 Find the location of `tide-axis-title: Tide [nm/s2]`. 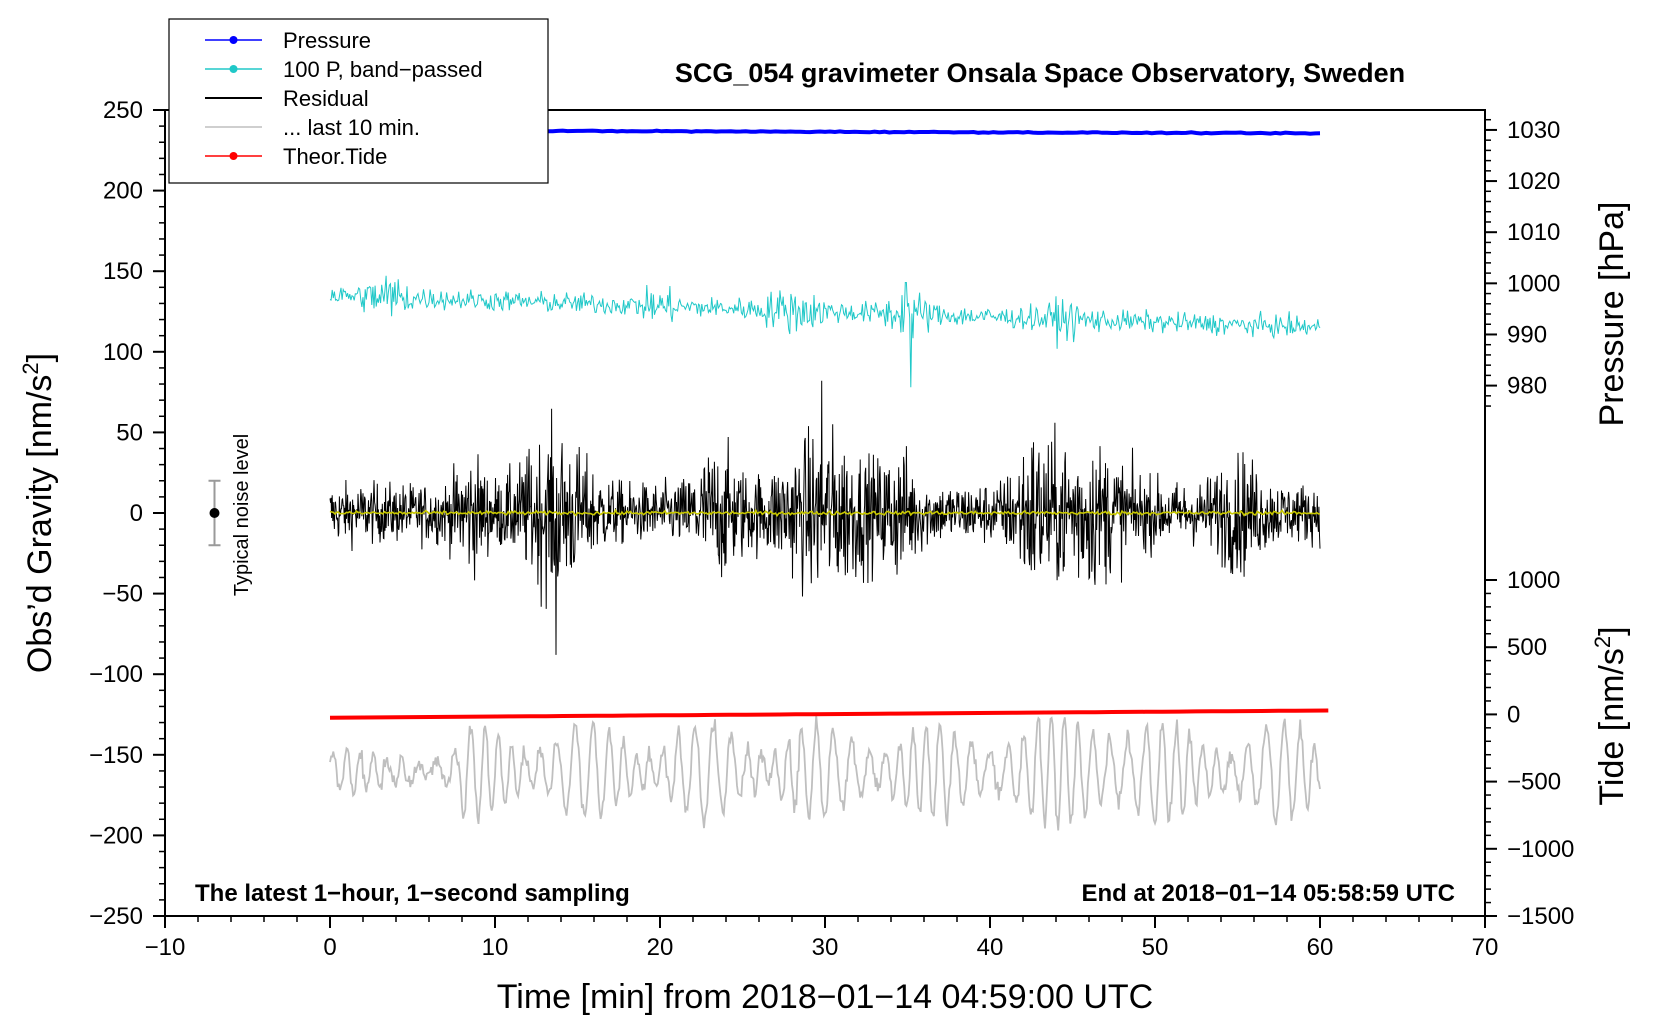

tide-axis-title: Tide [nm/s2] is located at coordinates (1610, 715).